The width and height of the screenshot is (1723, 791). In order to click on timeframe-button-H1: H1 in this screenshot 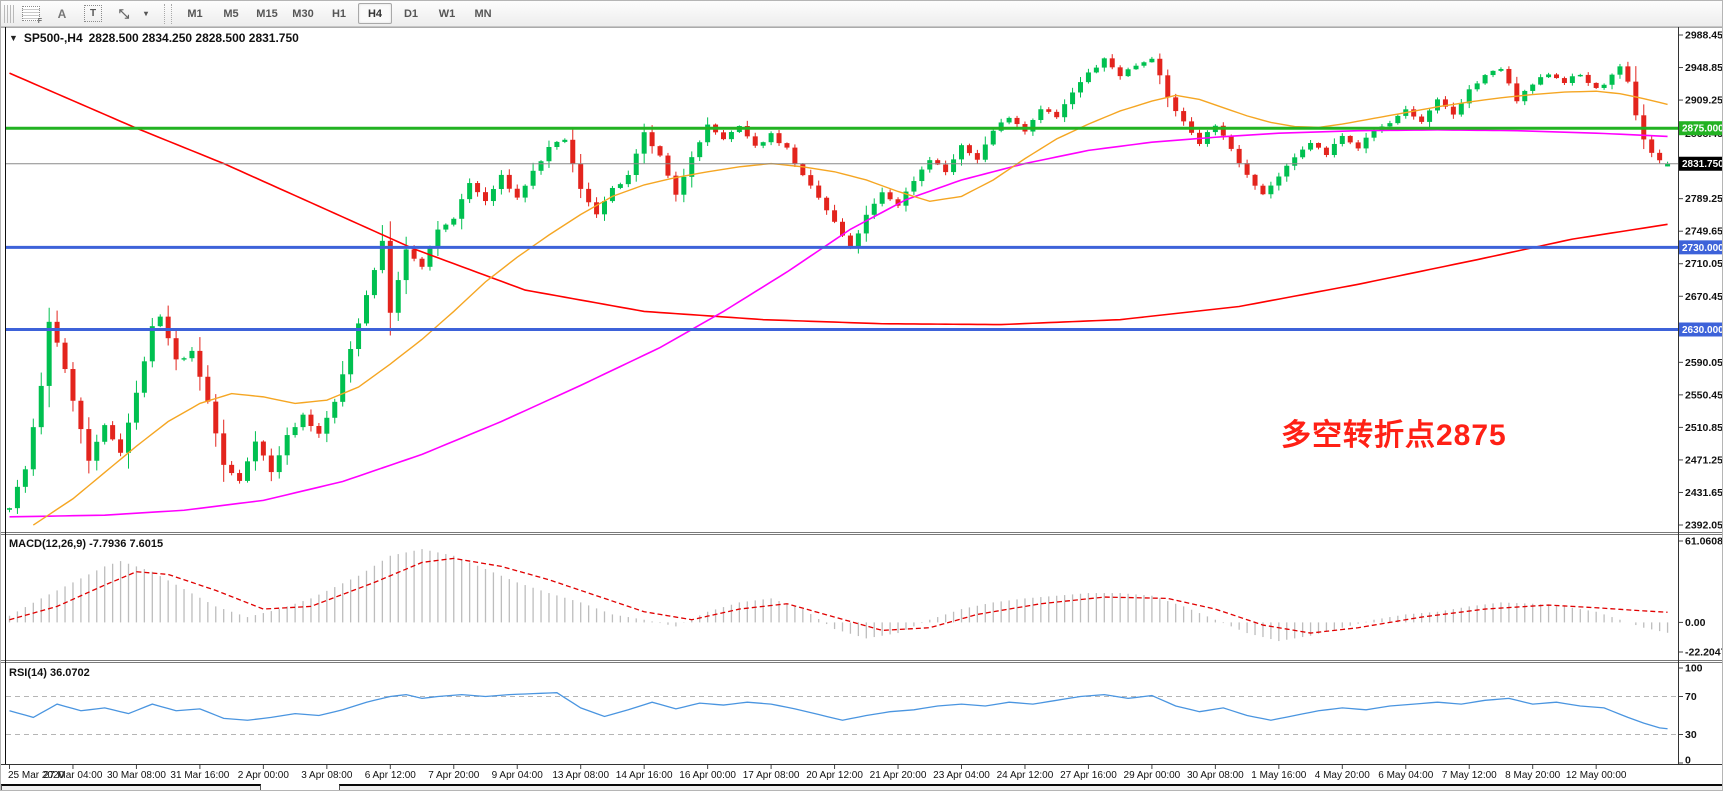, I will do `click(339, 13)`.